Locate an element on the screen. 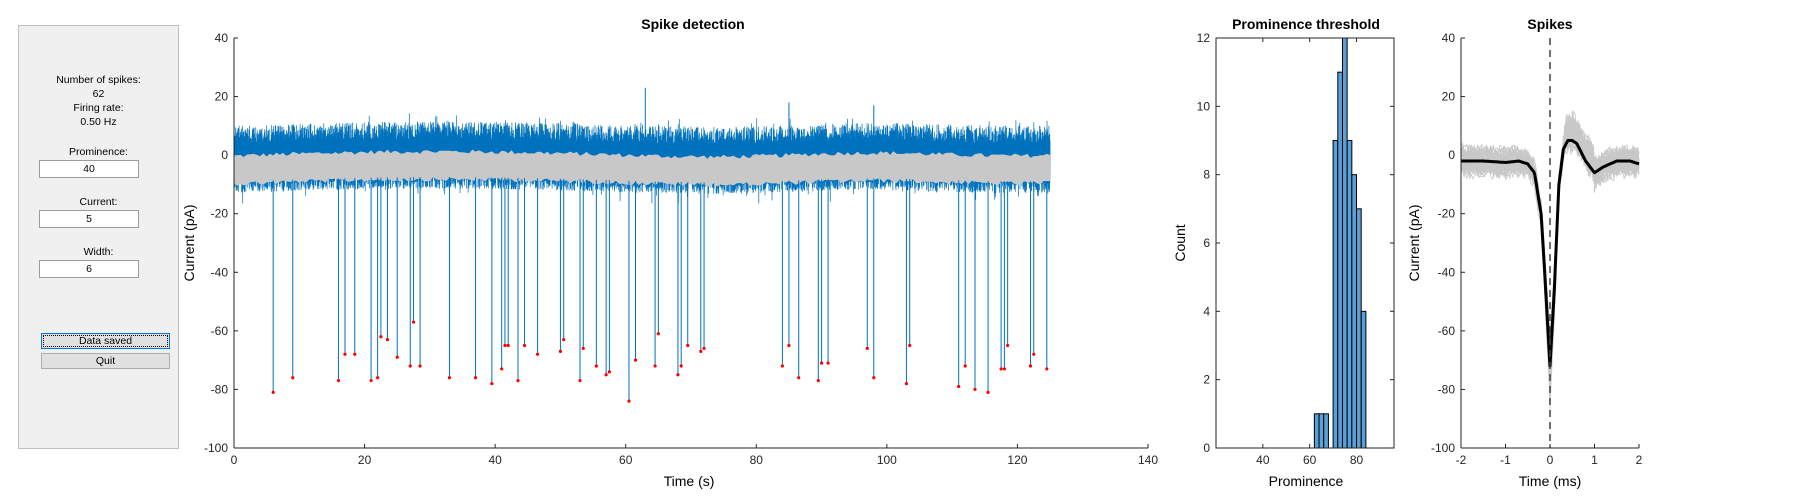 This screenshot has width=1800, height=500. baseline-band is located at coordinates (642, 168).